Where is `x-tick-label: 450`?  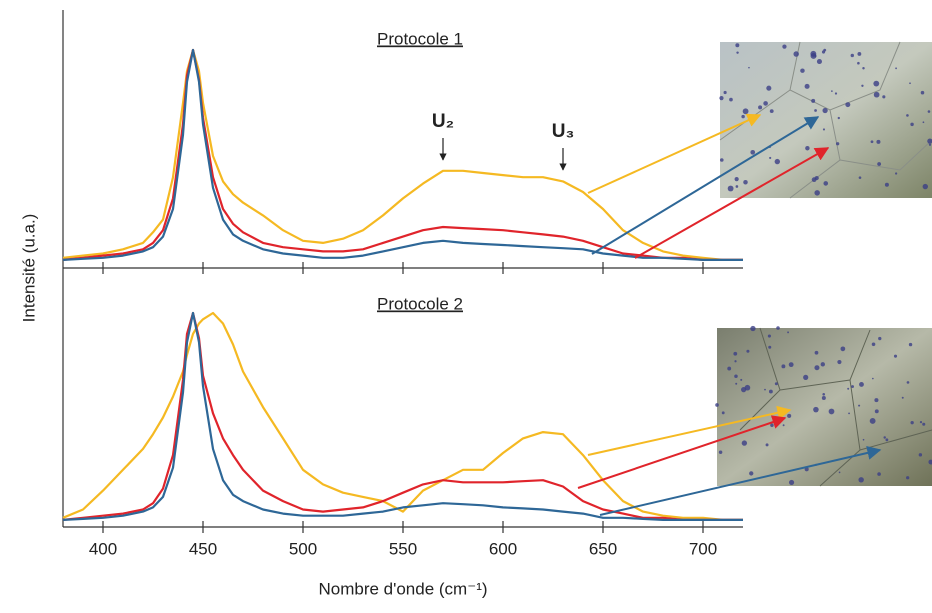
x-tick-label: 450 is located at coordinates (203, 548).